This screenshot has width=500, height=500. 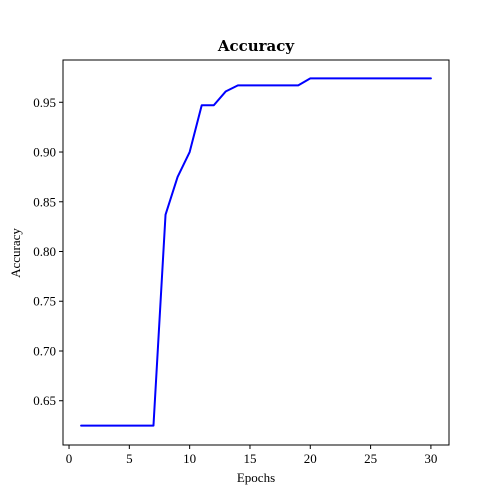 What do you see at coordinates (370, 458) in the screenshot?
I see `x-tick-label: 25` at bounding box center [370, 458].